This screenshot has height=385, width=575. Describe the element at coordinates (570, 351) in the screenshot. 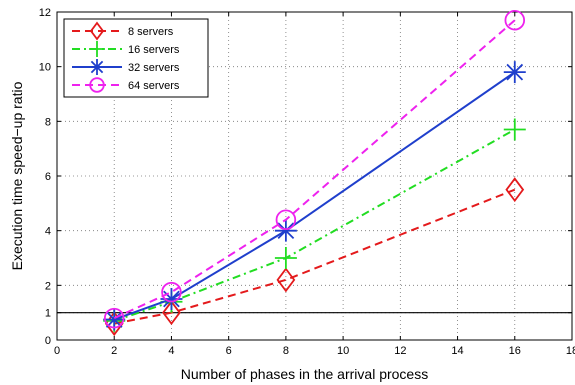

I see `x-tick-label: 18` at that location.